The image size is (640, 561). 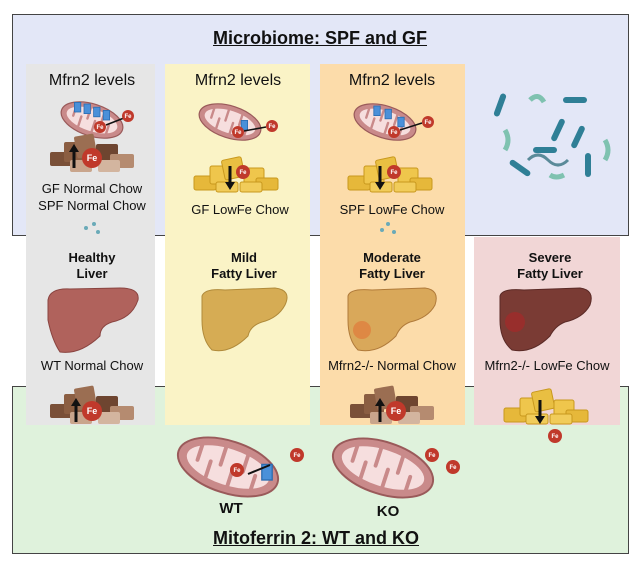 I want to click on liver-status-label: Moderate Fatty Liver, so click(x=392, y=266).